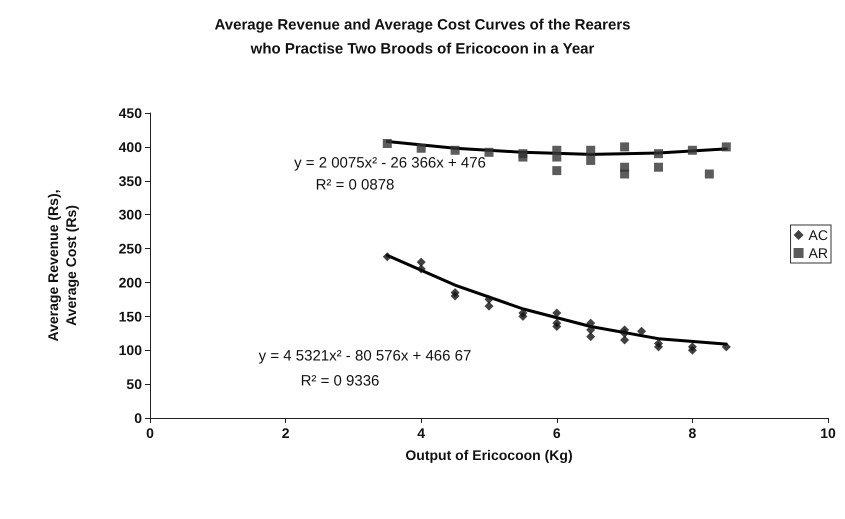  Describe the element at coordinates (62, 266) in the screenshot. I see `y-axis-title: Average Revenue (Rs), Average Cost (Rs)` at that location.